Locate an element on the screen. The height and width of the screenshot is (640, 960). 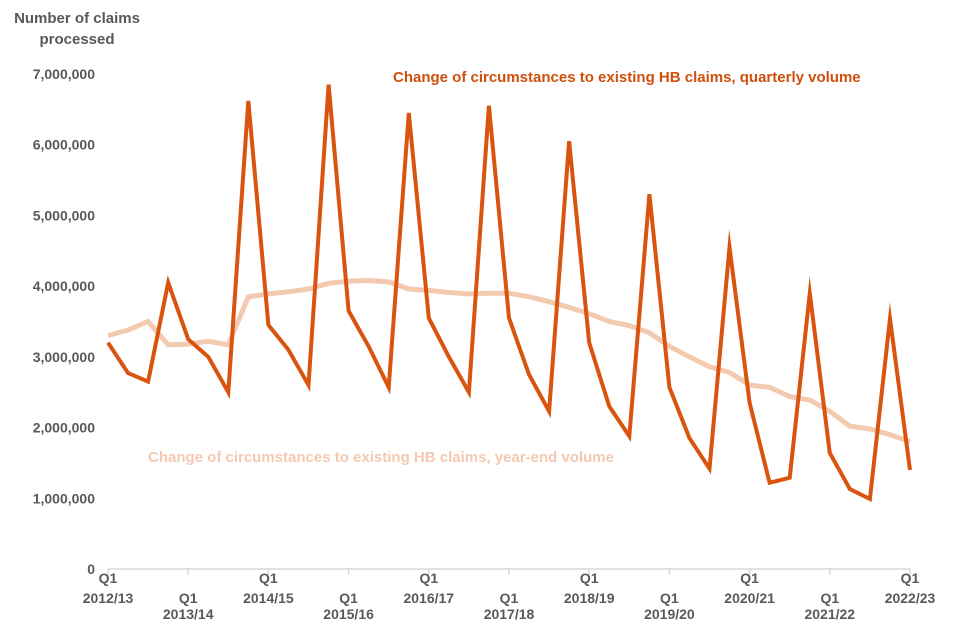
x-tick-year-label: 2015/16 is located at coordinates (348, 614).